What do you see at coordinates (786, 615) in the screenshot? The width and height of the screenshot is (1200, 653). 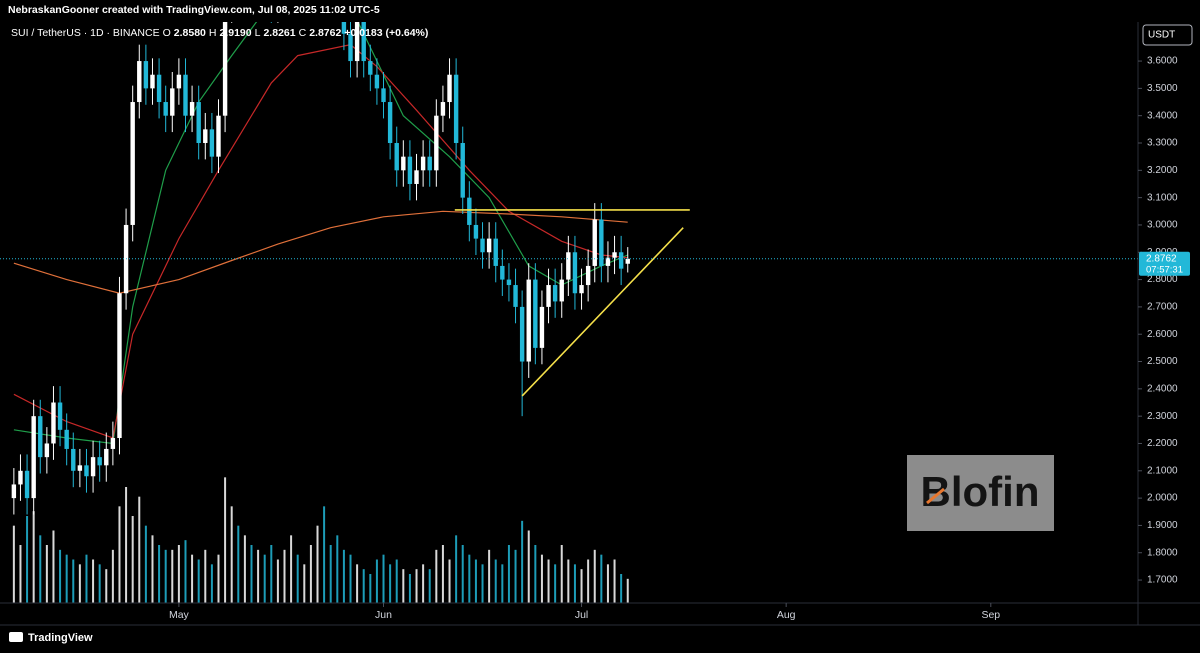 I see `x-tick-label: Aug` at bounding box center [786, 615].